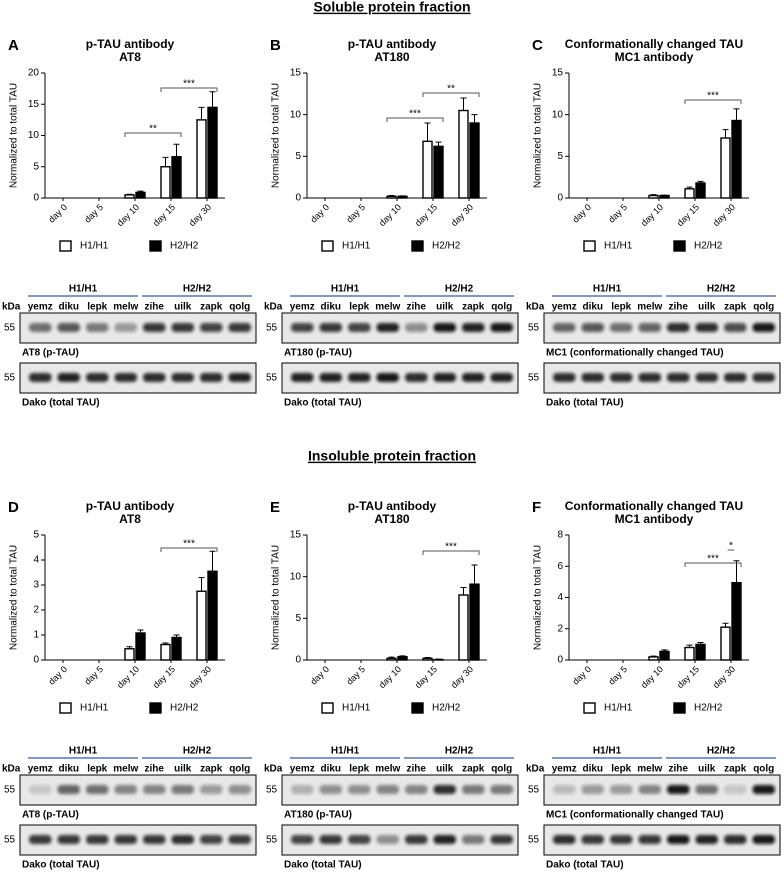 This screenshot has height=894, width=784. Describe the element at coordinates (14, 135) in the screenshot. I see `y-axis-label: Normalized to total TAU` at that location.